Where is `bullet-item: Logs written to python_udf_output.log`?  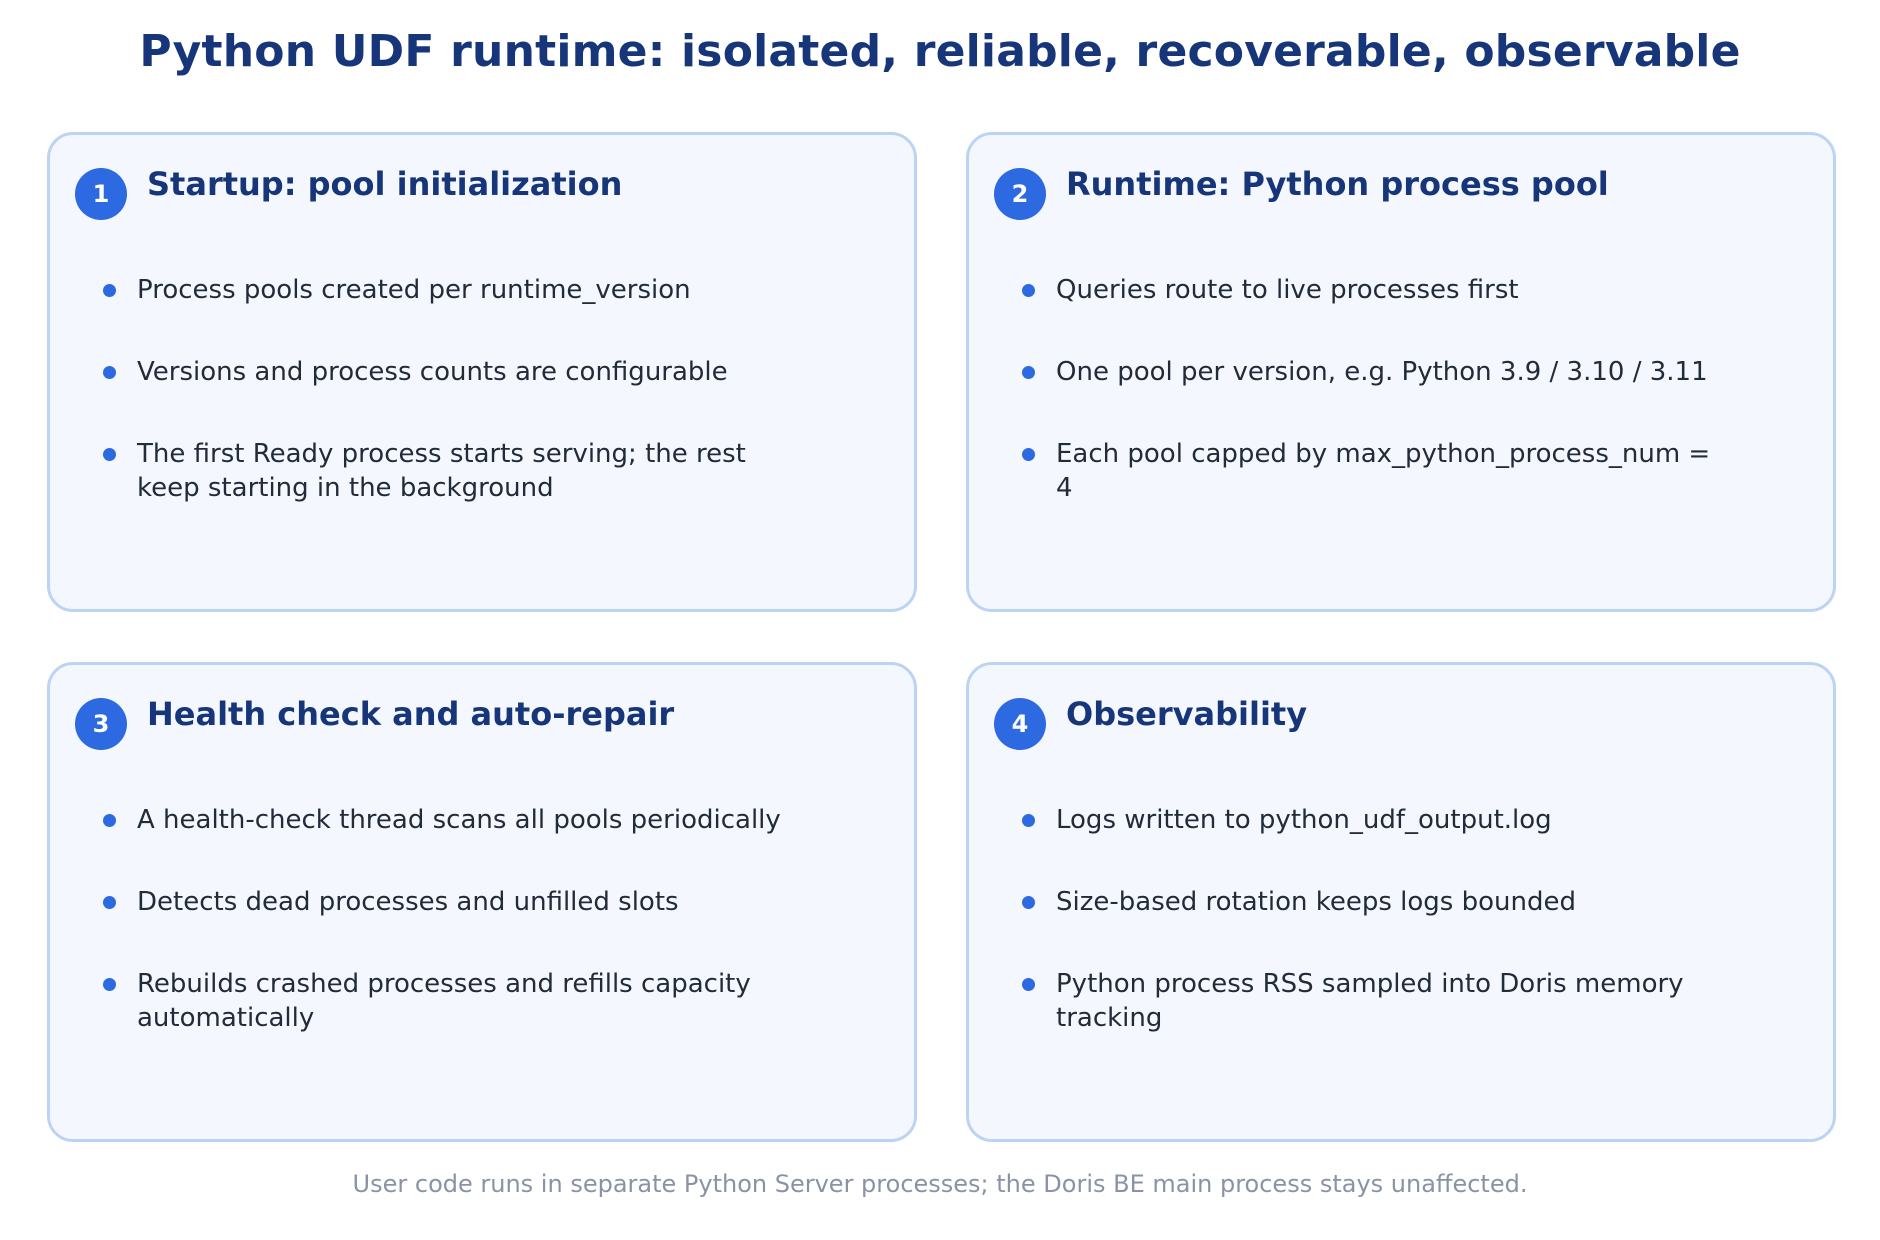
bullet-item: Logs written to python_udf_output.log is located at coordinates (1401, 820).